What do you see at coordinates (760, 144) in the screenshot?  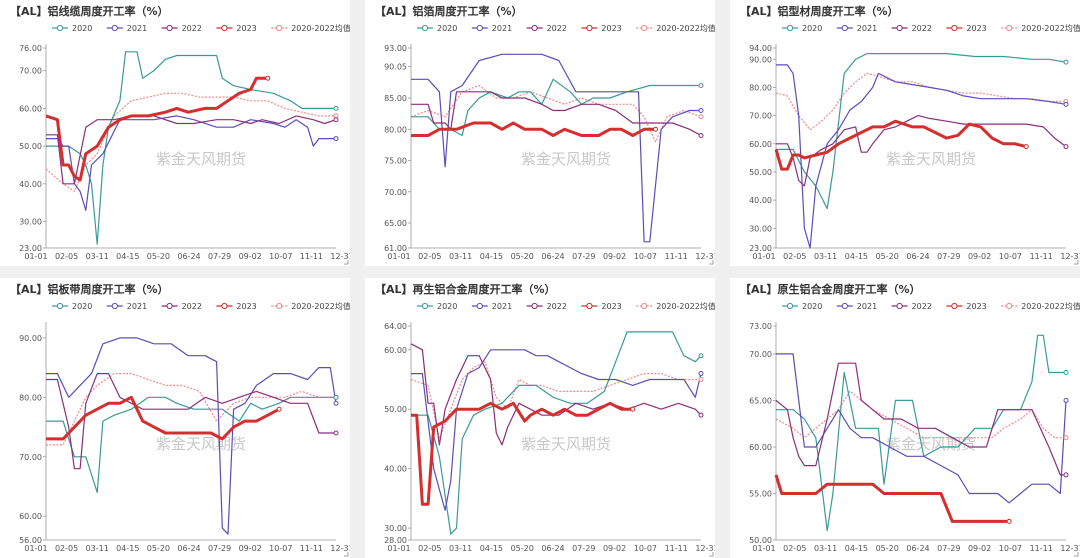 I see `y-tick-label: 60.00` at bounding box center [760, 144].